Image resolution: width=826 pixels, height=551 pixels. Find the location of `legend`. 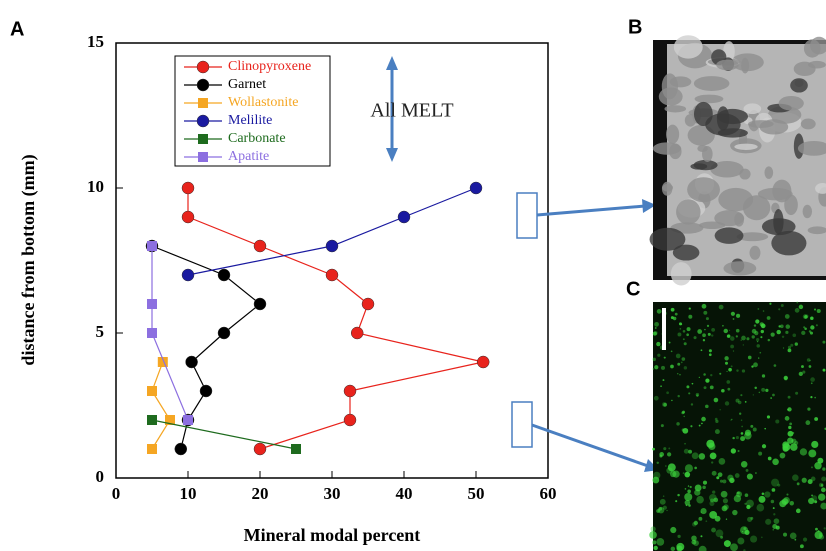

legend is located at coordinates (252, 111).